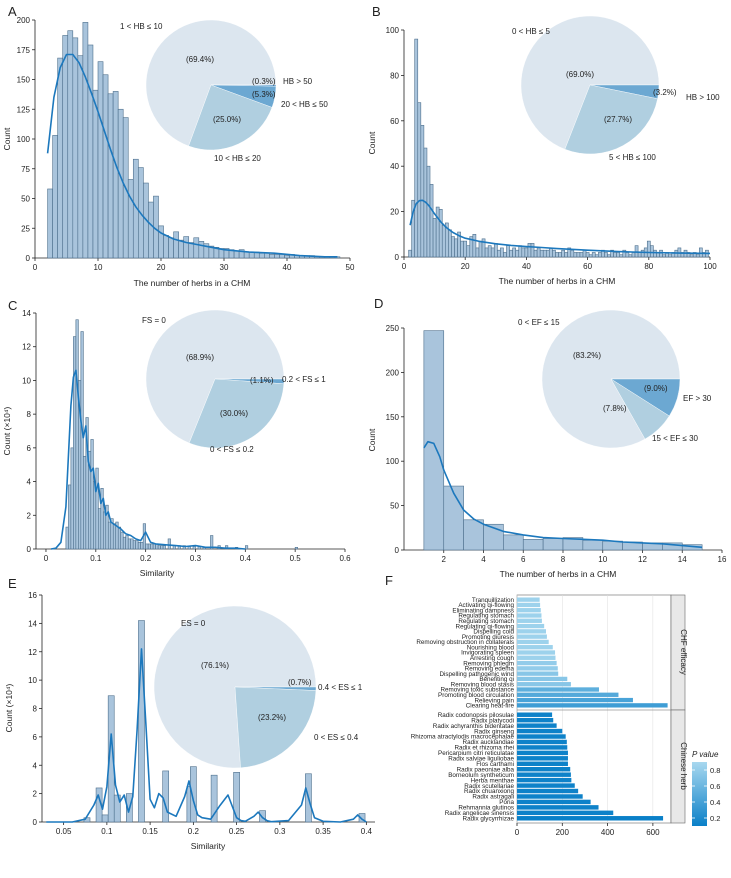 The width and height of the screenshot is (731, 878). I want to click on y-axis-label: Count, so click(7, 138).